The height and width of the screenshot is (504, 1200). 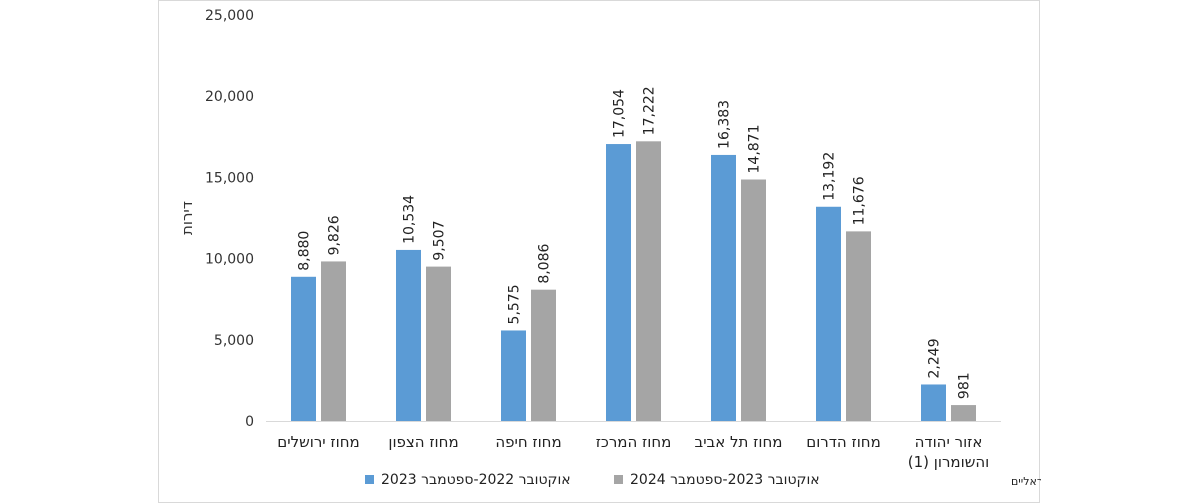 What do you see at coordinates (229, 178) in the screenshot?
I see `y-tick-label: 15,000` at bounding box center [229, 178].